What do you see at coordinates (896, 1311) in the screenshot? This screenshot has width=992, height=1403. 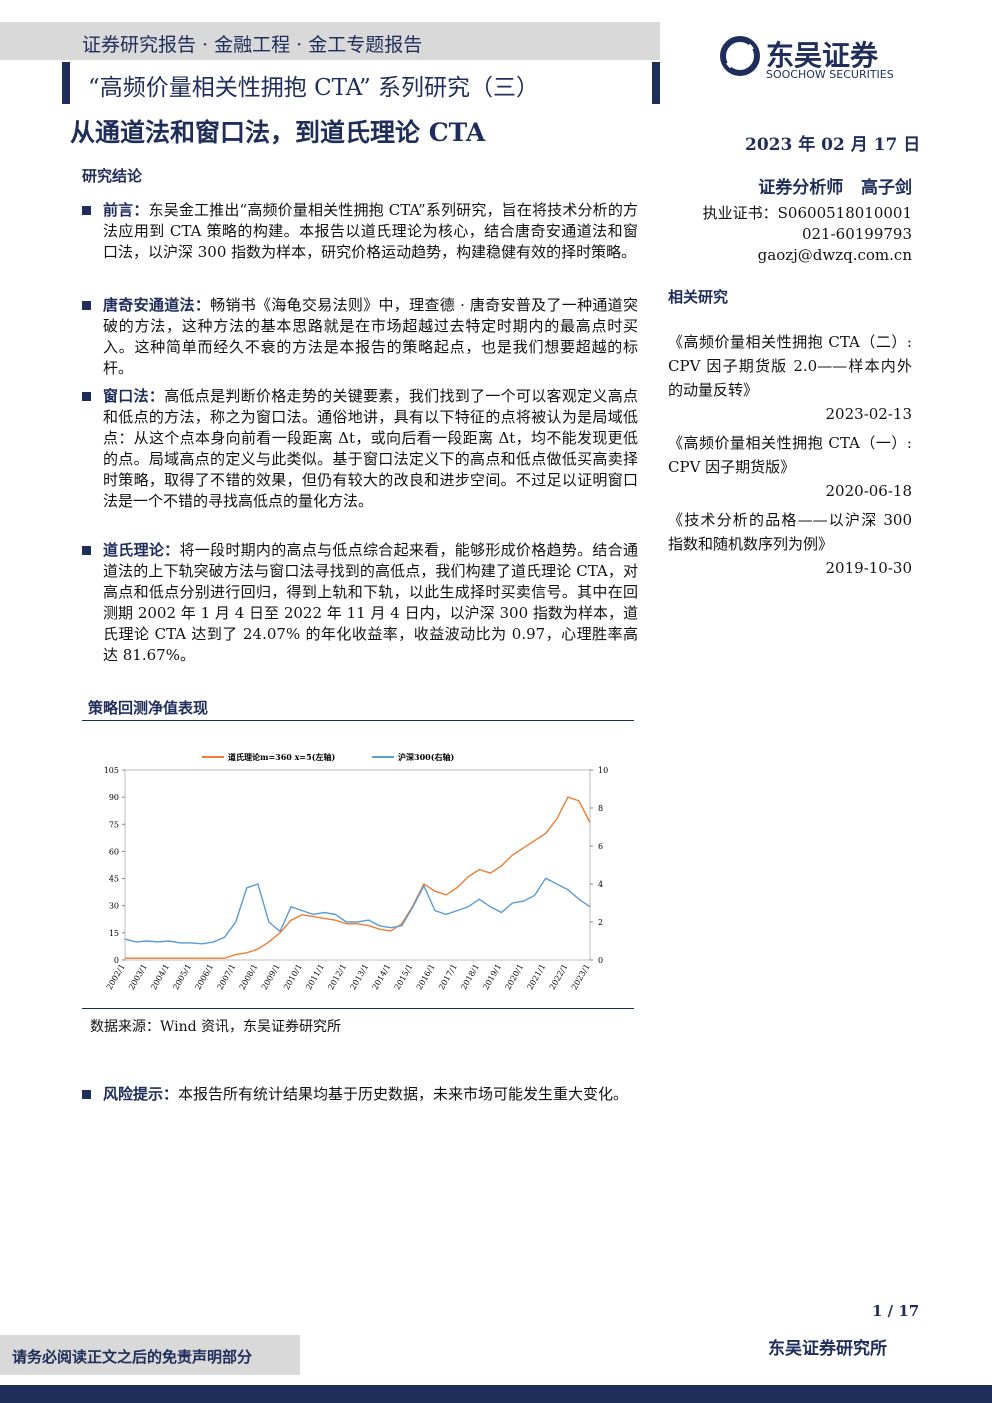 I see `page-number: 1 / 17` at bounding box center [896, 1311].